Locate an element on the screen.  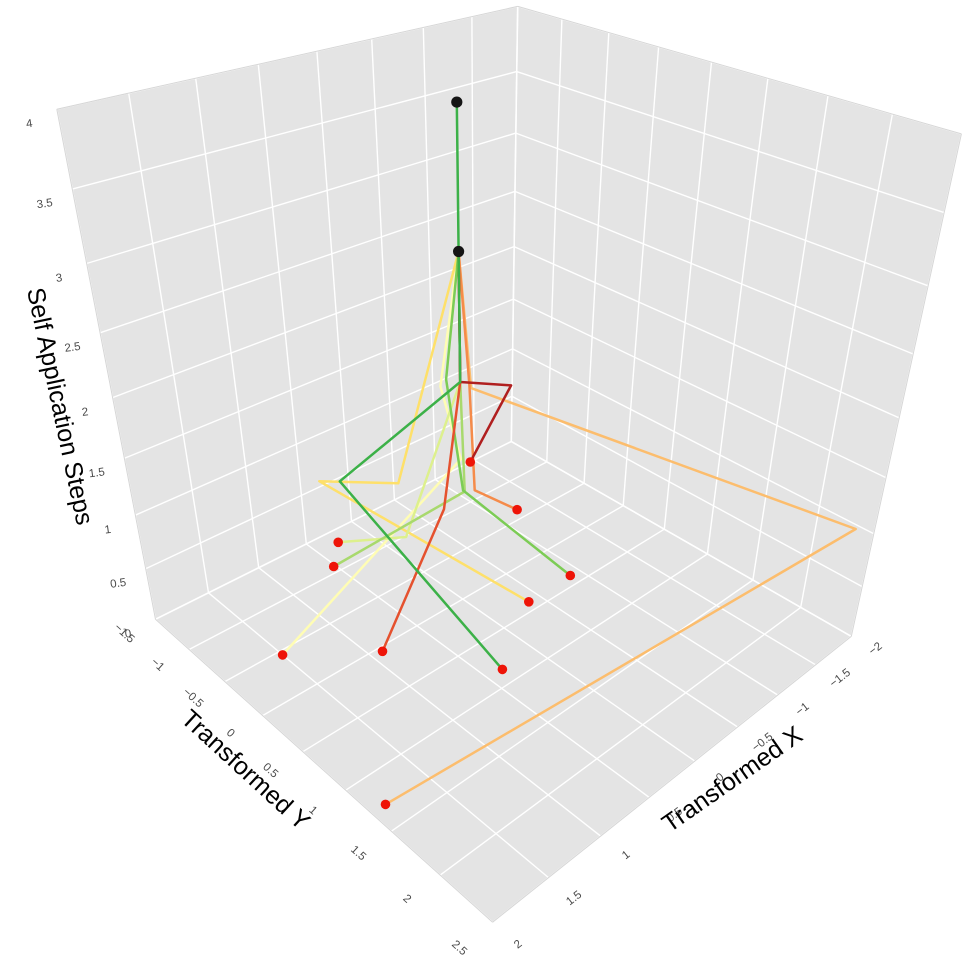
x-tick-label: −1 is located at coordinates (803, 710).